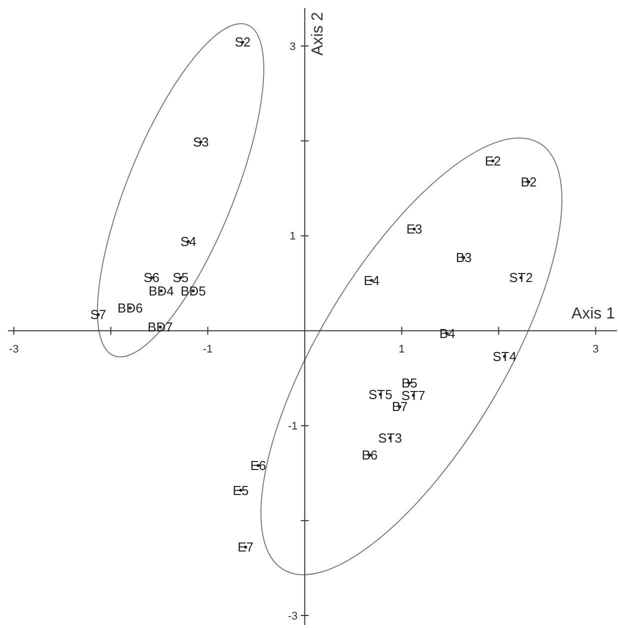 This screenshot has height=628, width=619. Describe the element at coordinates (258, 466) in the screenshot. I see `series-label: E6` at that location.